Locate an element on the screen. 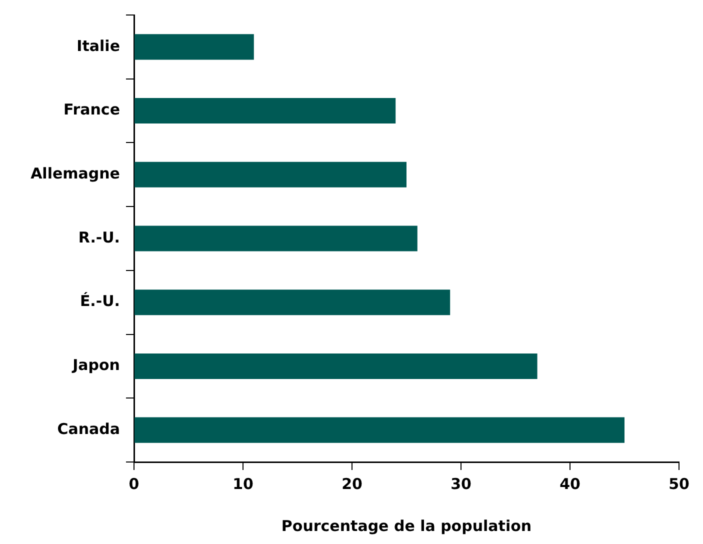 This screenshot has height=544, width=703. y-tick-label: R.-U. is located at coordinates (99, 237).